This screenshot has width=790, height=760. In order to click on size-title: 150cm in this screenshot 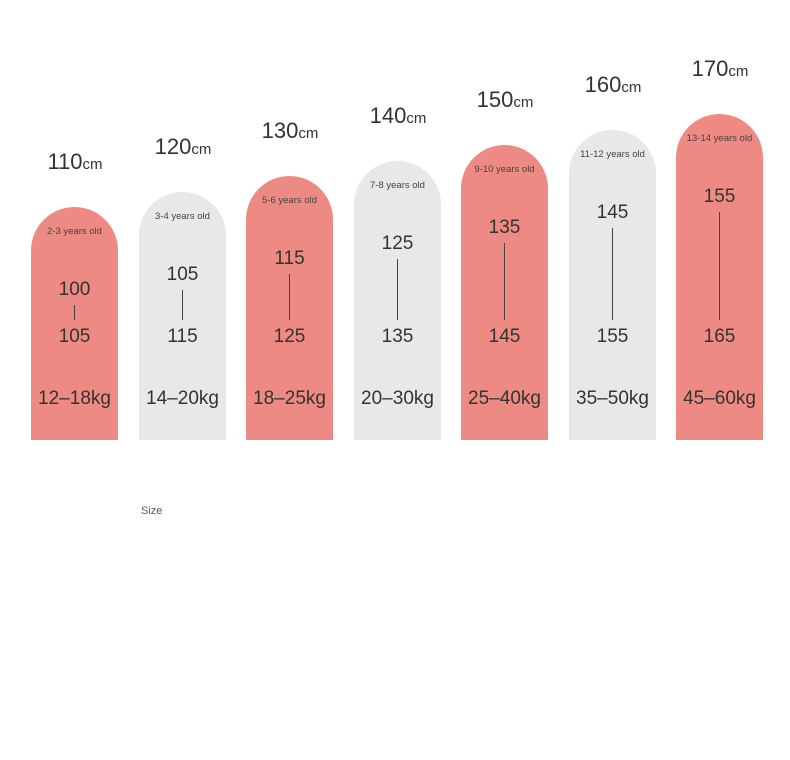, I will do `click(505, 100)`.